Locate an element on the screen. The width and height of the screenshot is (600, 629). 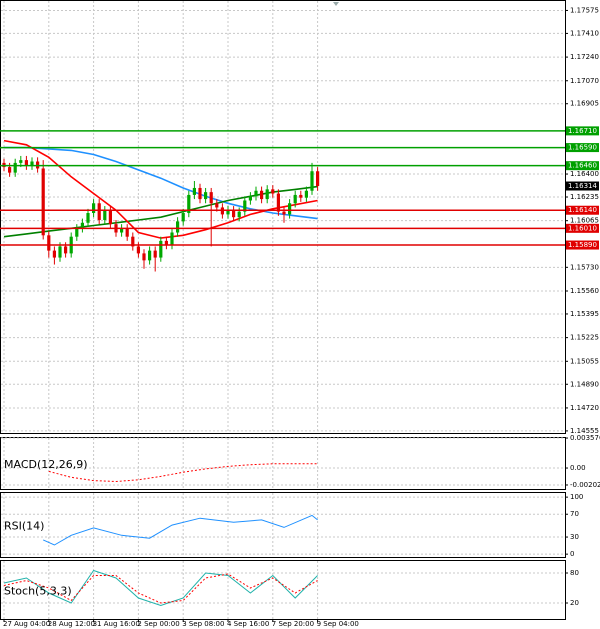
level-label: 1.15890 is located at coordinates (582, 245).